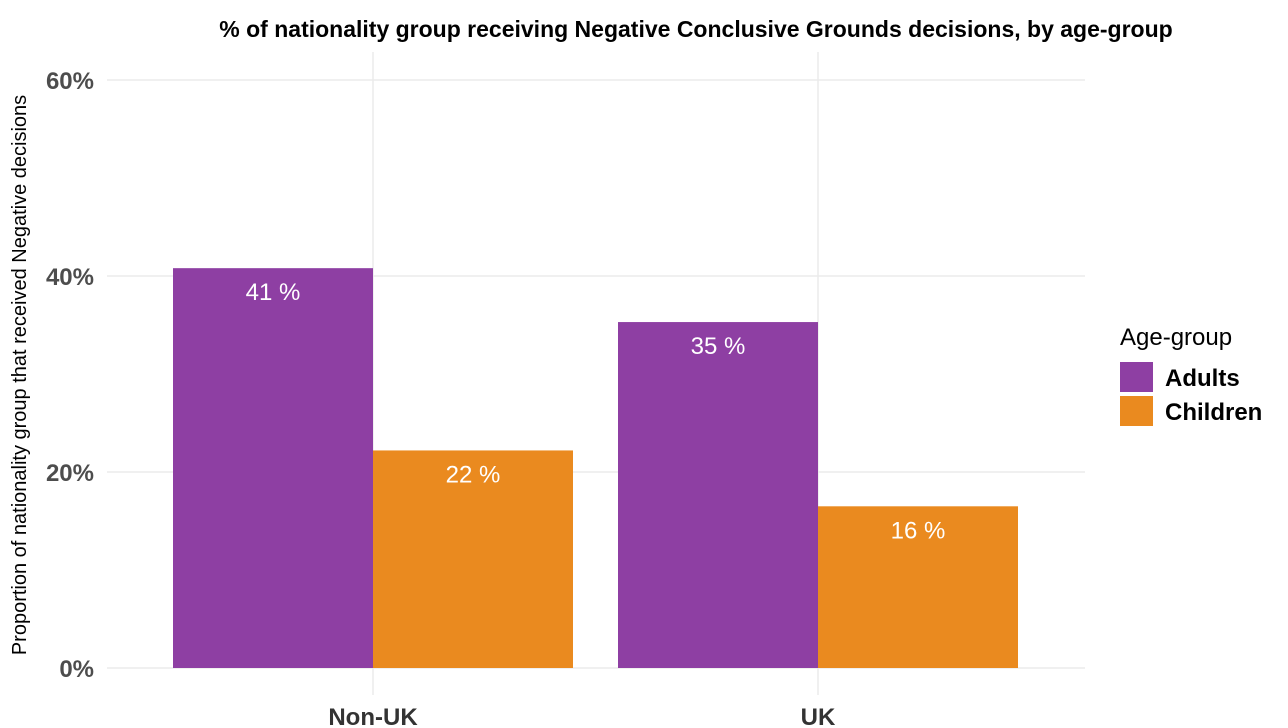 The image size is (1288, 728). I want to click on y-tick-label: 40%, so click(70, 277).